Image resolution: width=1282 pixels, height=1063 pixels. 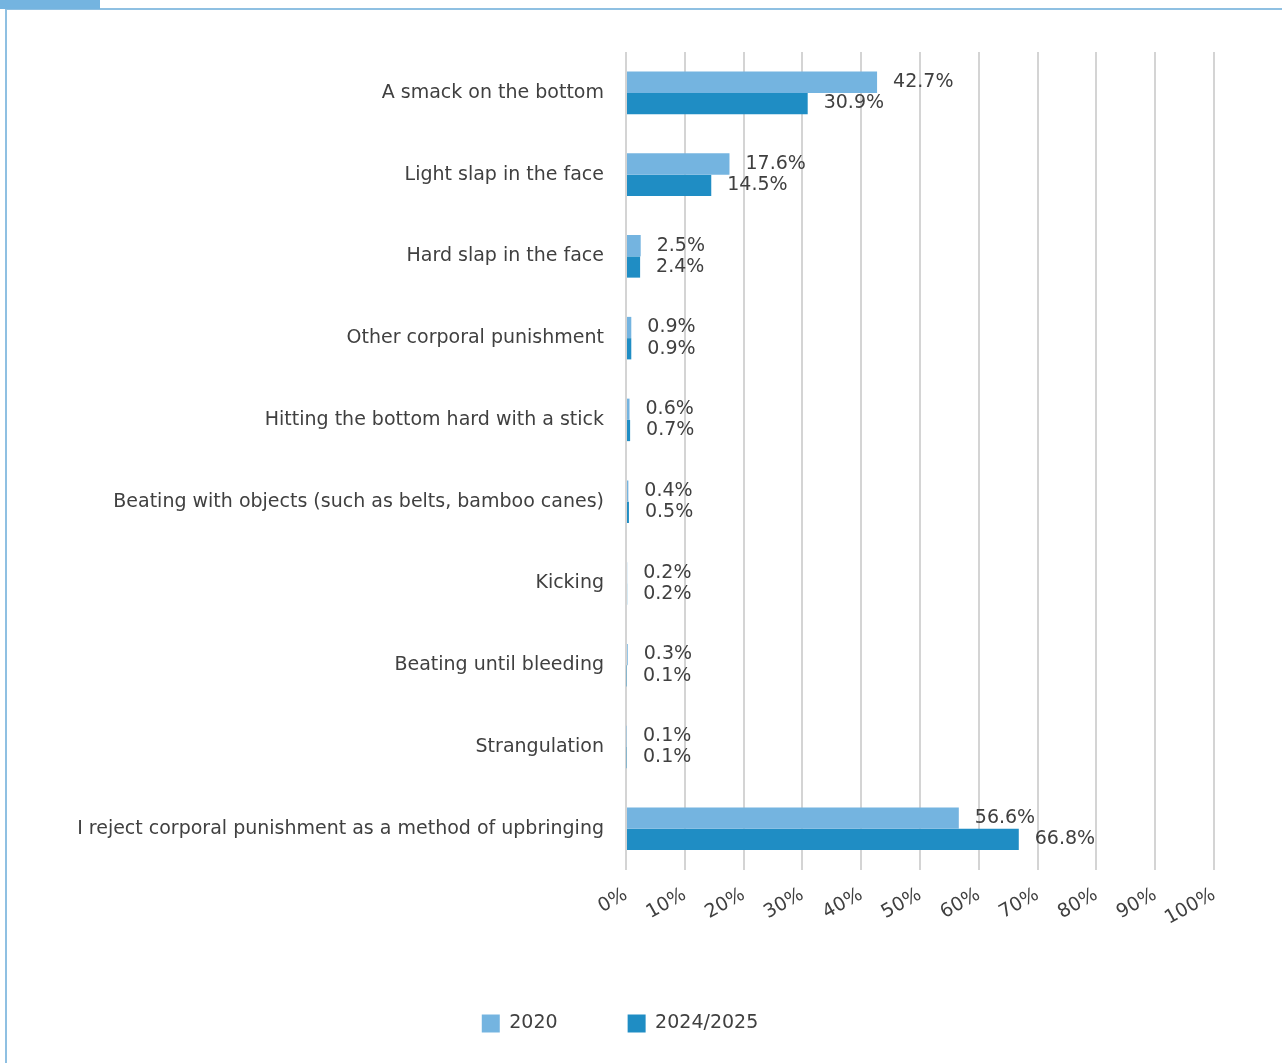 I want to click on y-tick-label: Other corporal punishment, so click(x=475, y=336).